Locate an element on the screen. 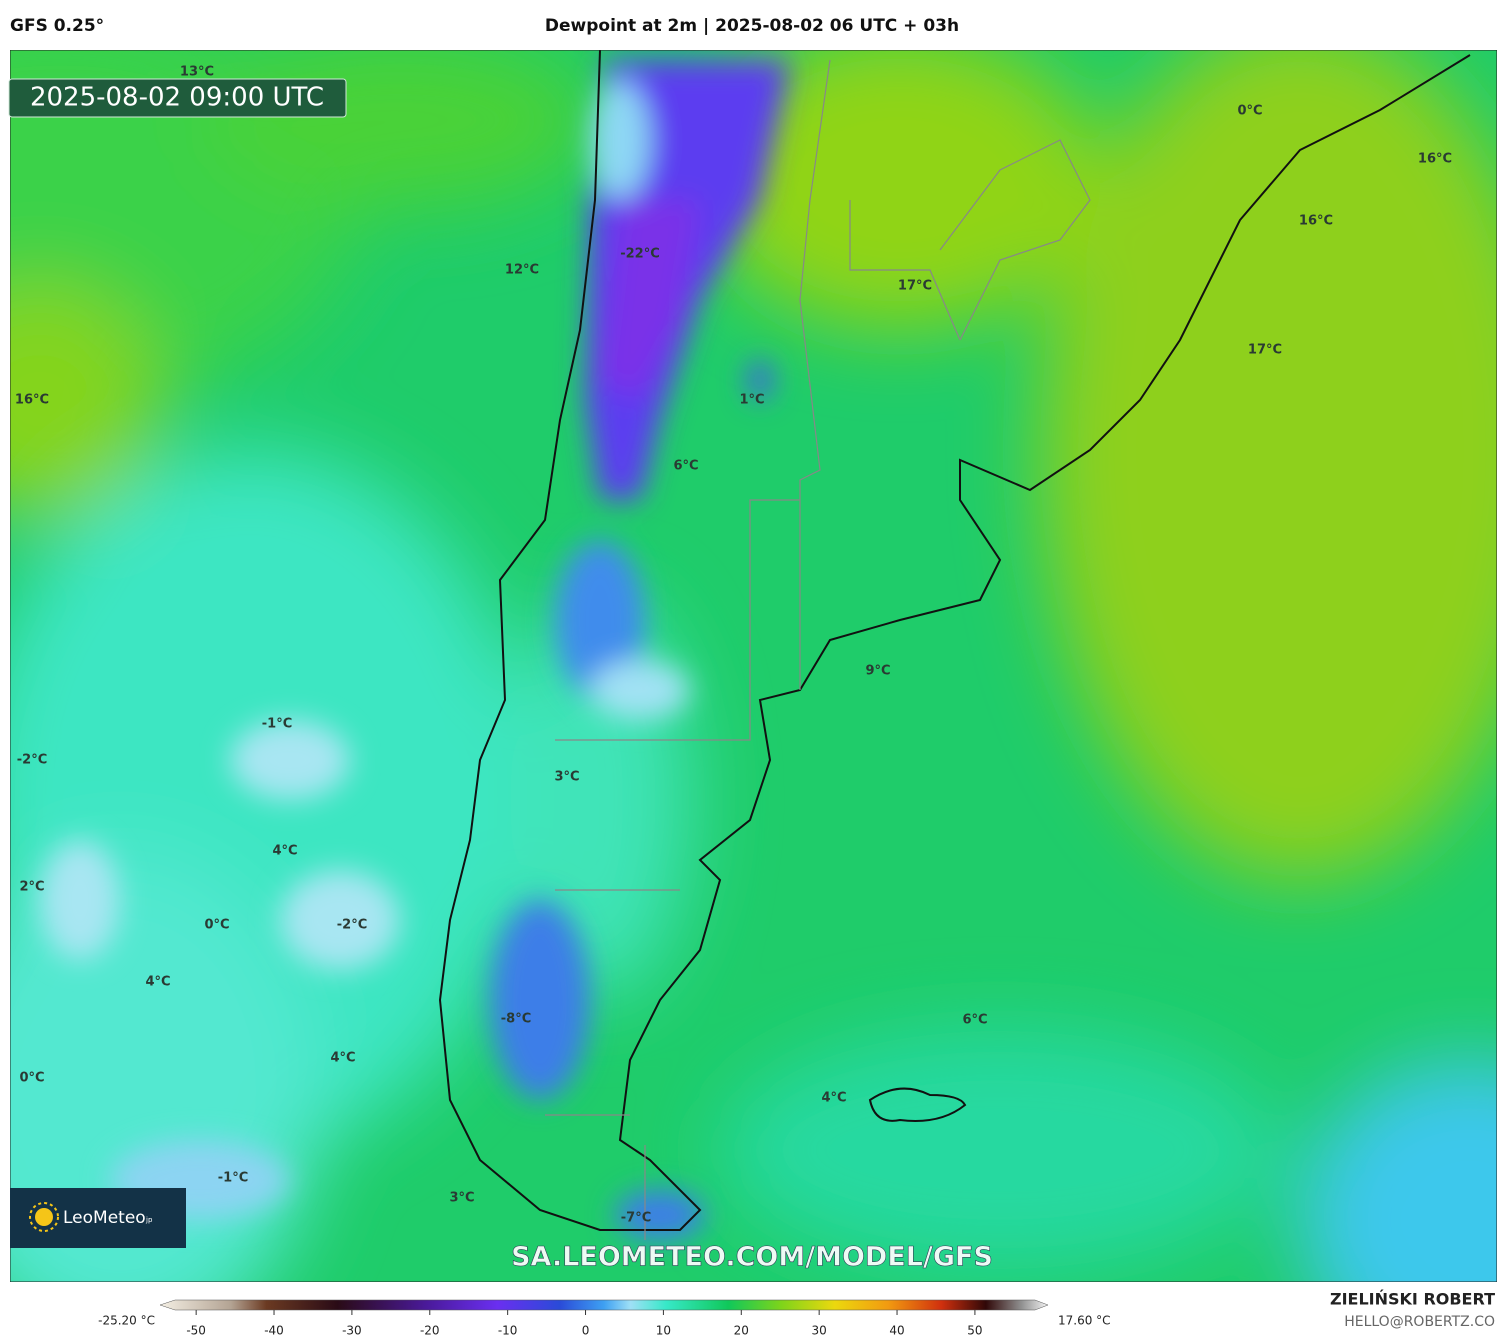 The height and width of the screenshot is (1342, 1505). model-name: GFS 0.25° is located at coordinates (57, 26).